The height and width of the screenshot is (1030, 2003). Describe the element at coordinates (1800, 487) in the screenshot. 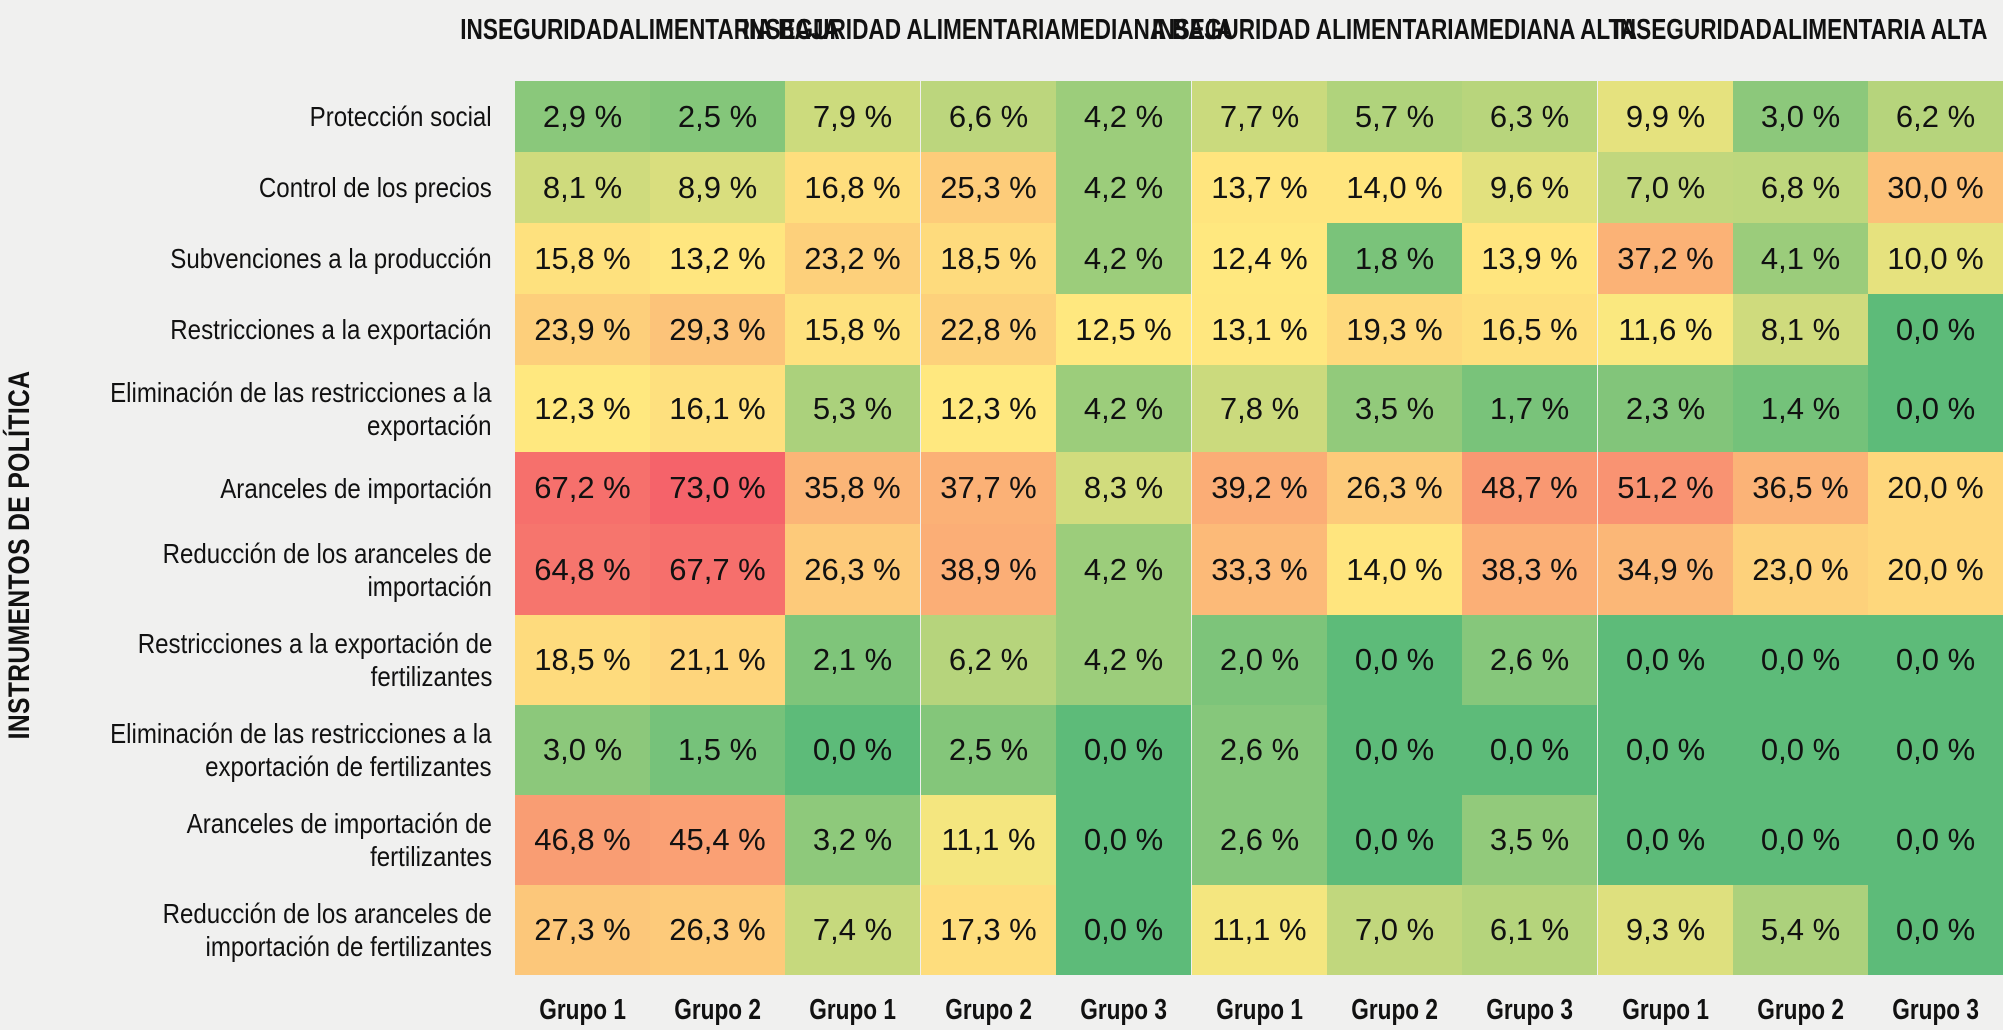

I see `cell-value: 36,5 %` at that location.